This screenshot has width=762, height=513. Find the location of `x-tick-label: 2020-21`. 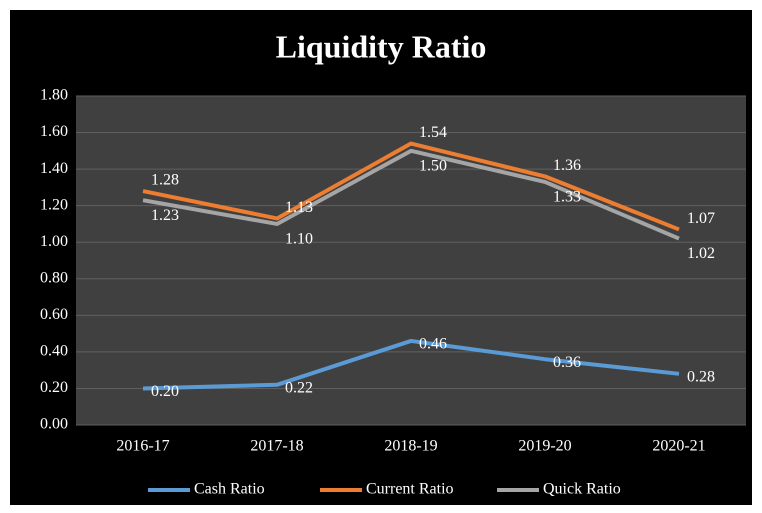

x-tick-label: 2020-21 is located at coordinates (678, 446).